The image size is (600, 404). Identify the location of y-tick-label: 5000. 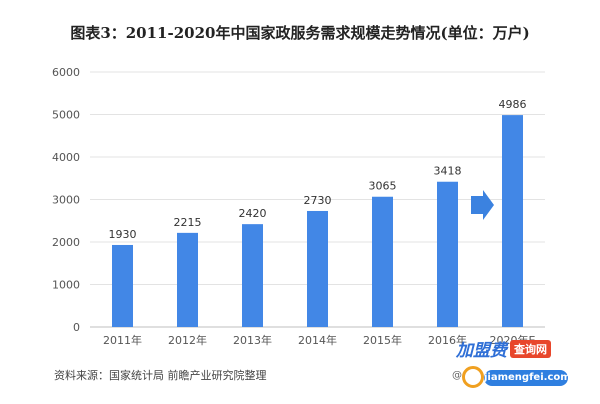
(66, 115).